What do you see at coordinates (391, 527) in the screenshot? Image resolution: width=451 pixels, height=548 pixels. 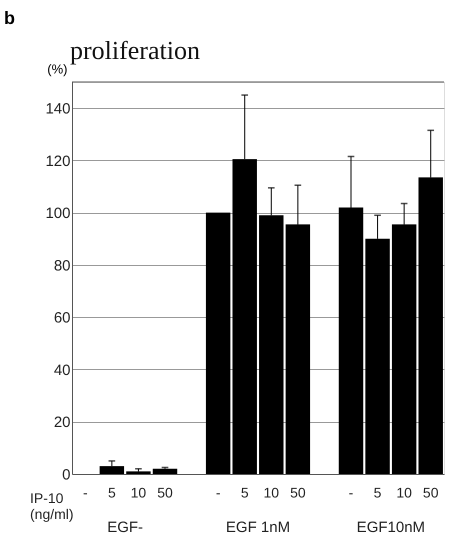 I see `text: EGF10nM` at bounding box center [391, 527].